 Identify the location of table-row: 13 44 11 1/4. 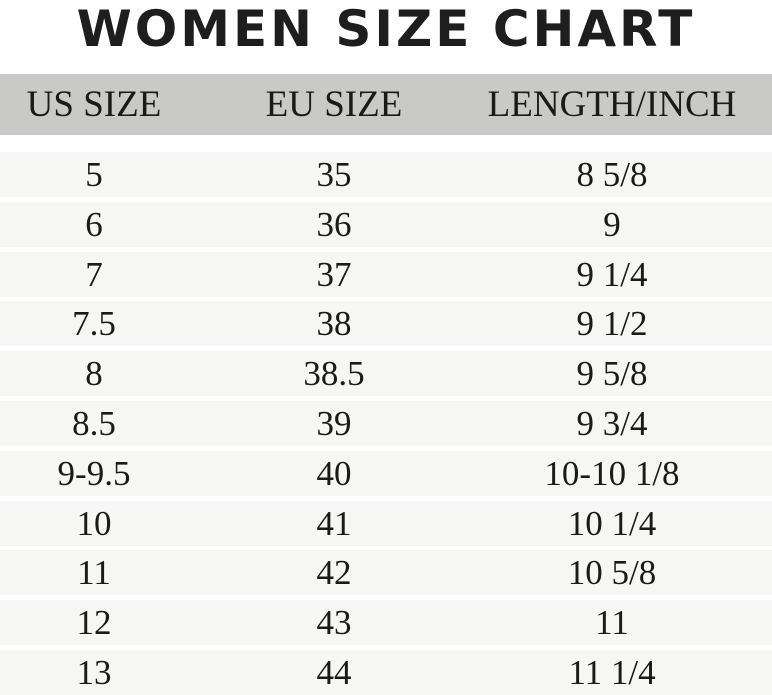
(386, 672).